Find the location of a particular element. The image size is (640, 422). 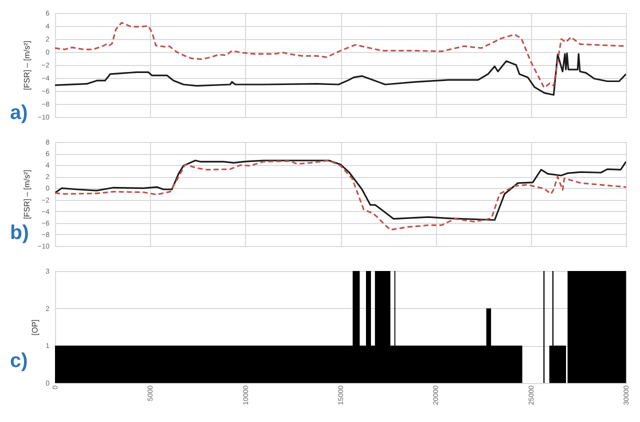

text: b) is located at coordinates (19, 233).